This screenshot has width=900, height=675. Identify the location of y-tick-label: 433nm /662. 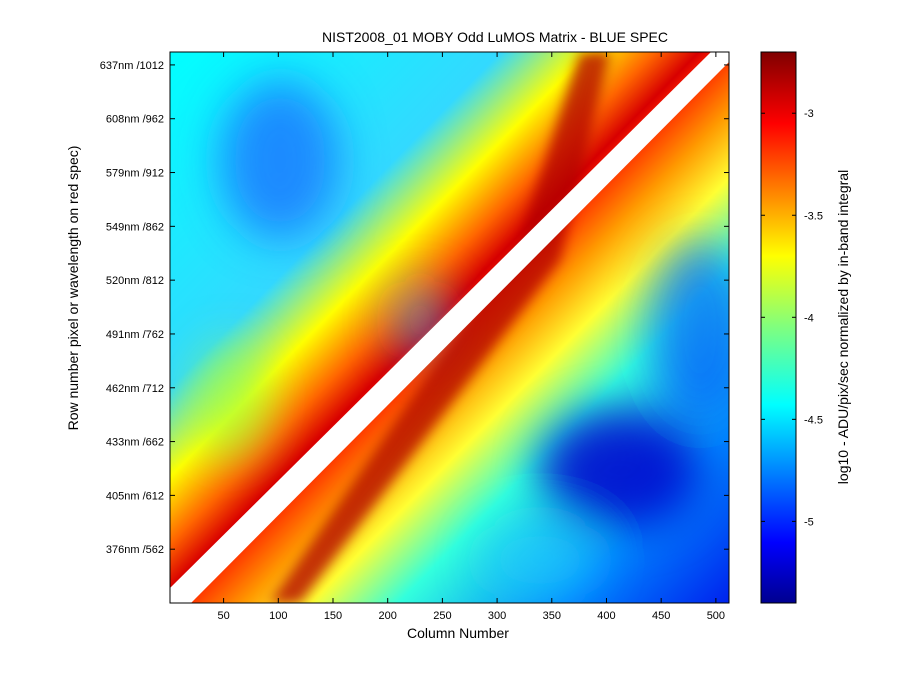
(135, 443).